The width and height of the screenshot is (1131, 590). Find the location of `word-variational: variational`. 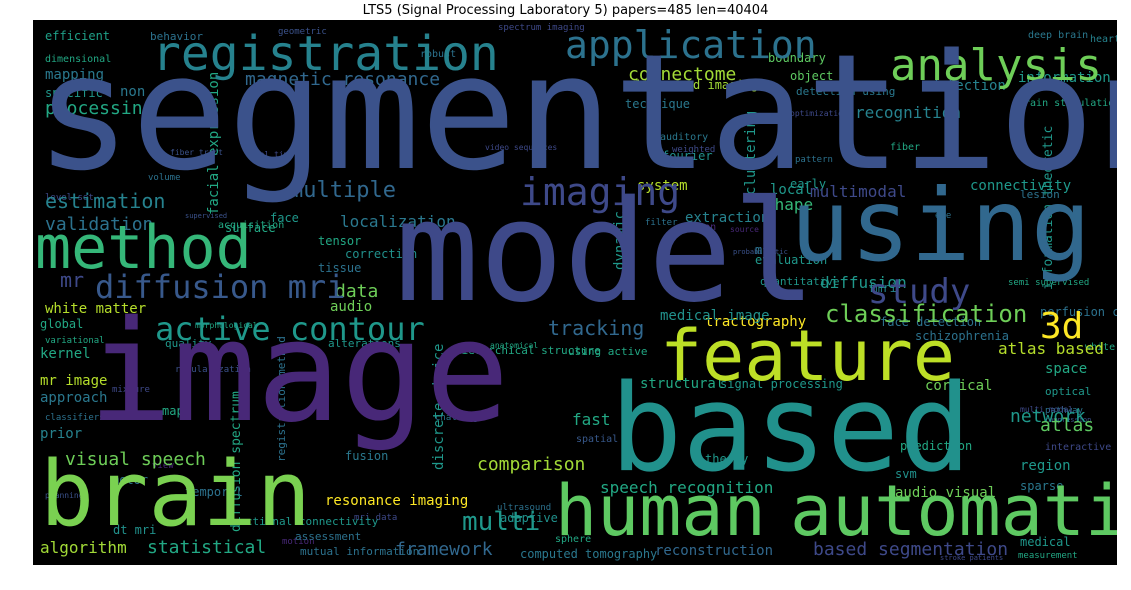

word-variational: variational is located at coordinates (75, 341).